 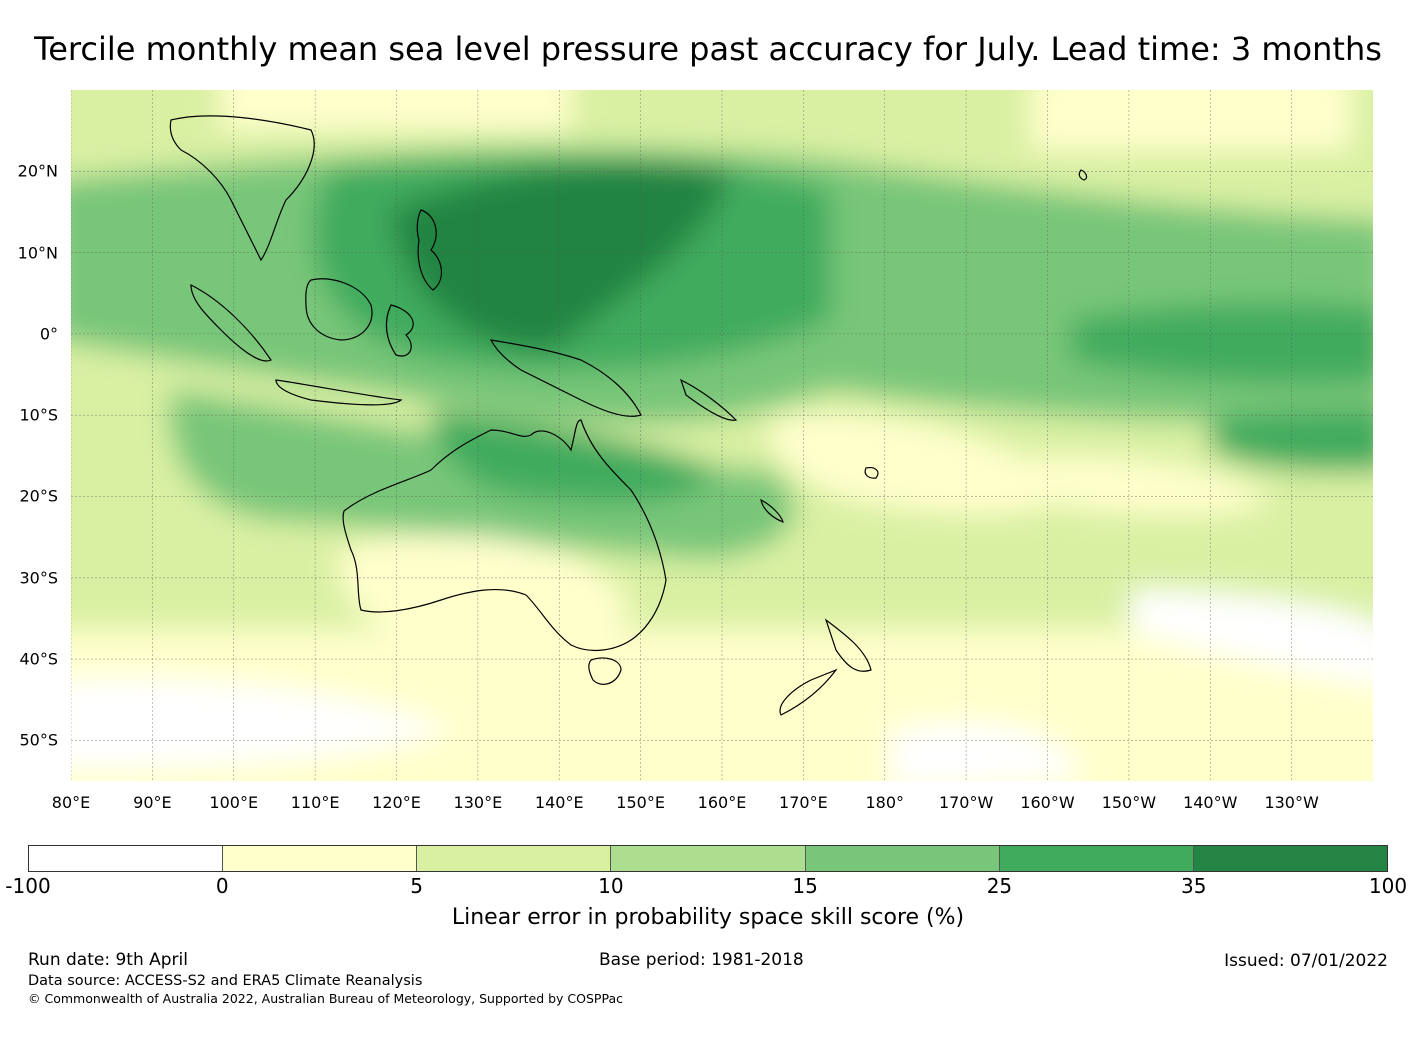 I want to click on longitude-label: 150°W, so click(x=1129, y=802).